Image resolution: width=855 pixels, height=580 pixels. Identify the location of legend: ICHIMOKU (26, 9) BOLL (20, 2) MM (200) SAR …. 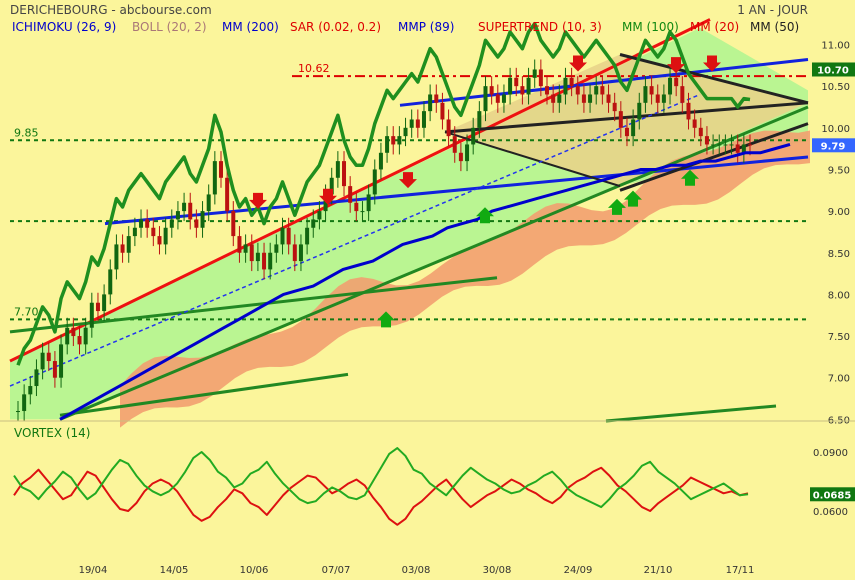
(405, 27).